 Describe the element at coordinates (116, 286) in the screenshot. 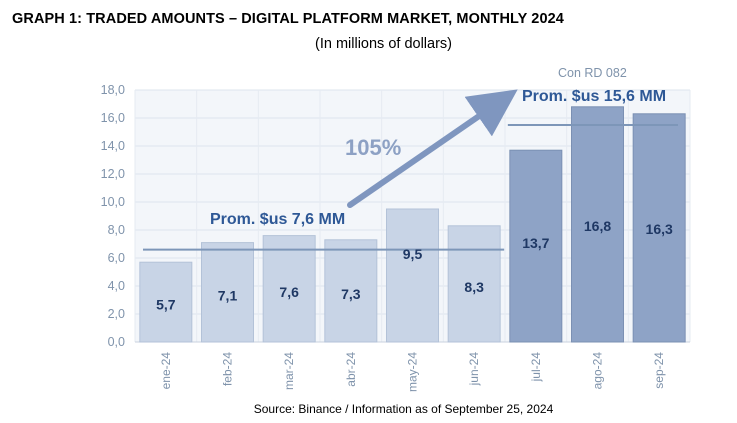

I see `y-tick-label: 4,0` at that location.